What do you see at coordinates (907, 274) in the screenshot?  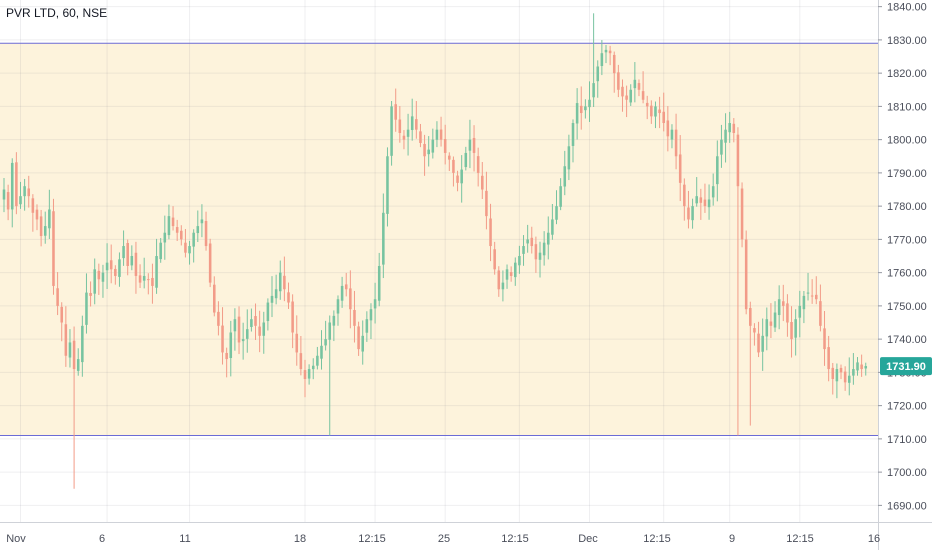 I see `y-tick-label: 1760.00` at bounding box center [907, 274].